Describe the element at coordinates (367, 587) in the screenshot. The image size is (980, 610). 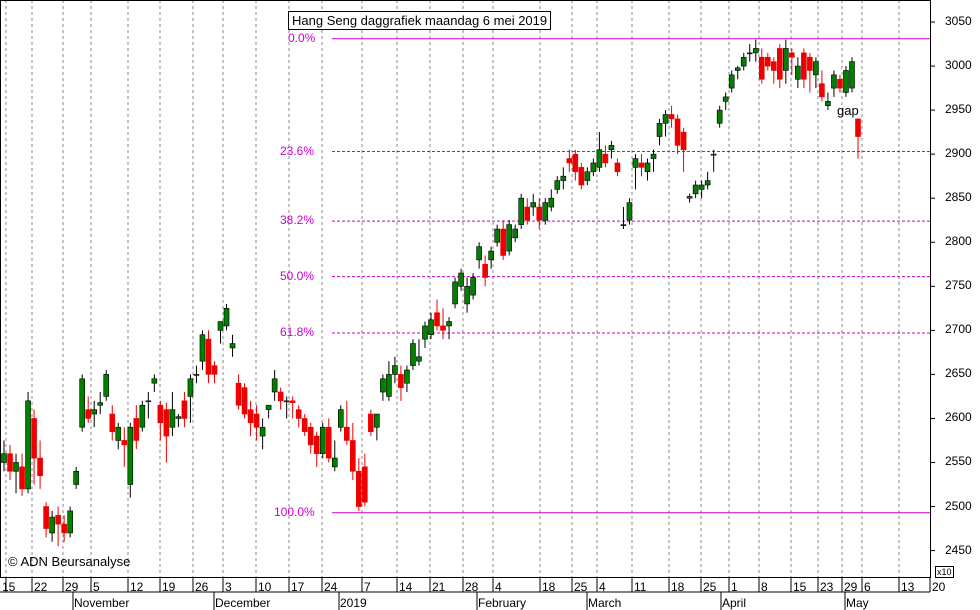
I see `x-tick-label: 7` at that location.